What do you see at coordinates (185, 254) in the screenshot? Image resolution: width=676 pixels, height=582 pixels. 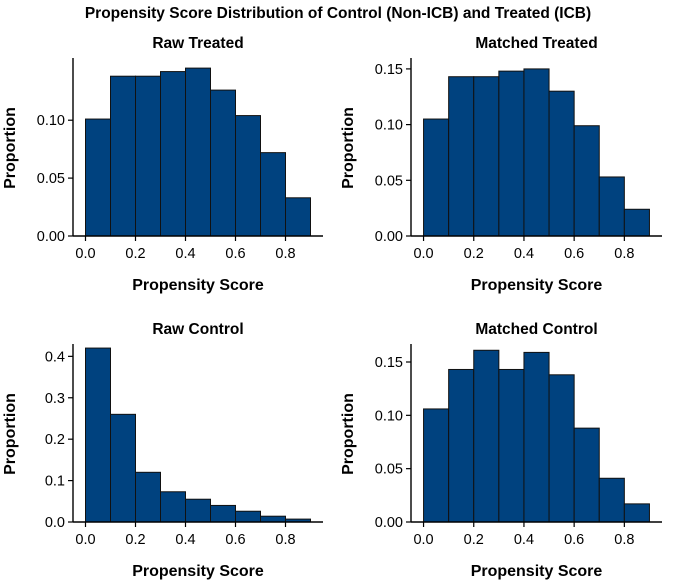 I see `raw-treated-x-tick-label: 0.4` at bounding box center [185, 254].